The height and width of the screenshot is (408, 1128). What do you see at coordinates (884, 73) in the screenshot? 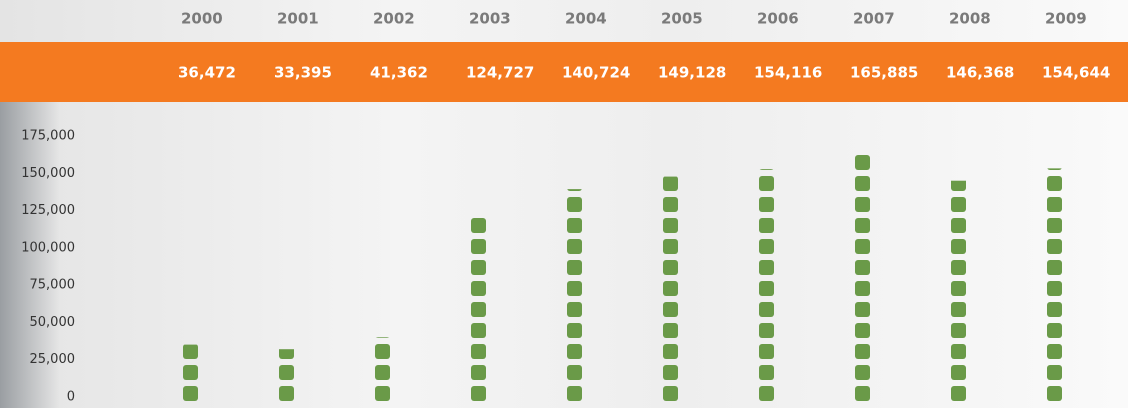
I see `value-label: 165,885` at bounding box center [884, 73].